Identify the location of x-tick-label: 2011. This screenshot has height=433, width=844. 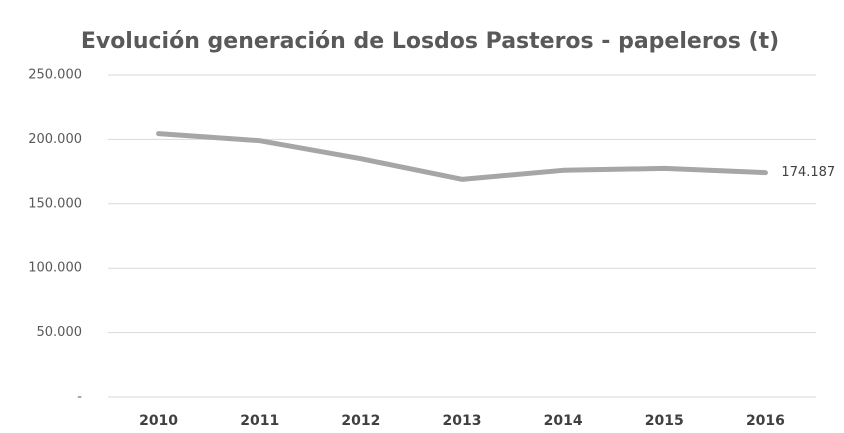
(259, 421).